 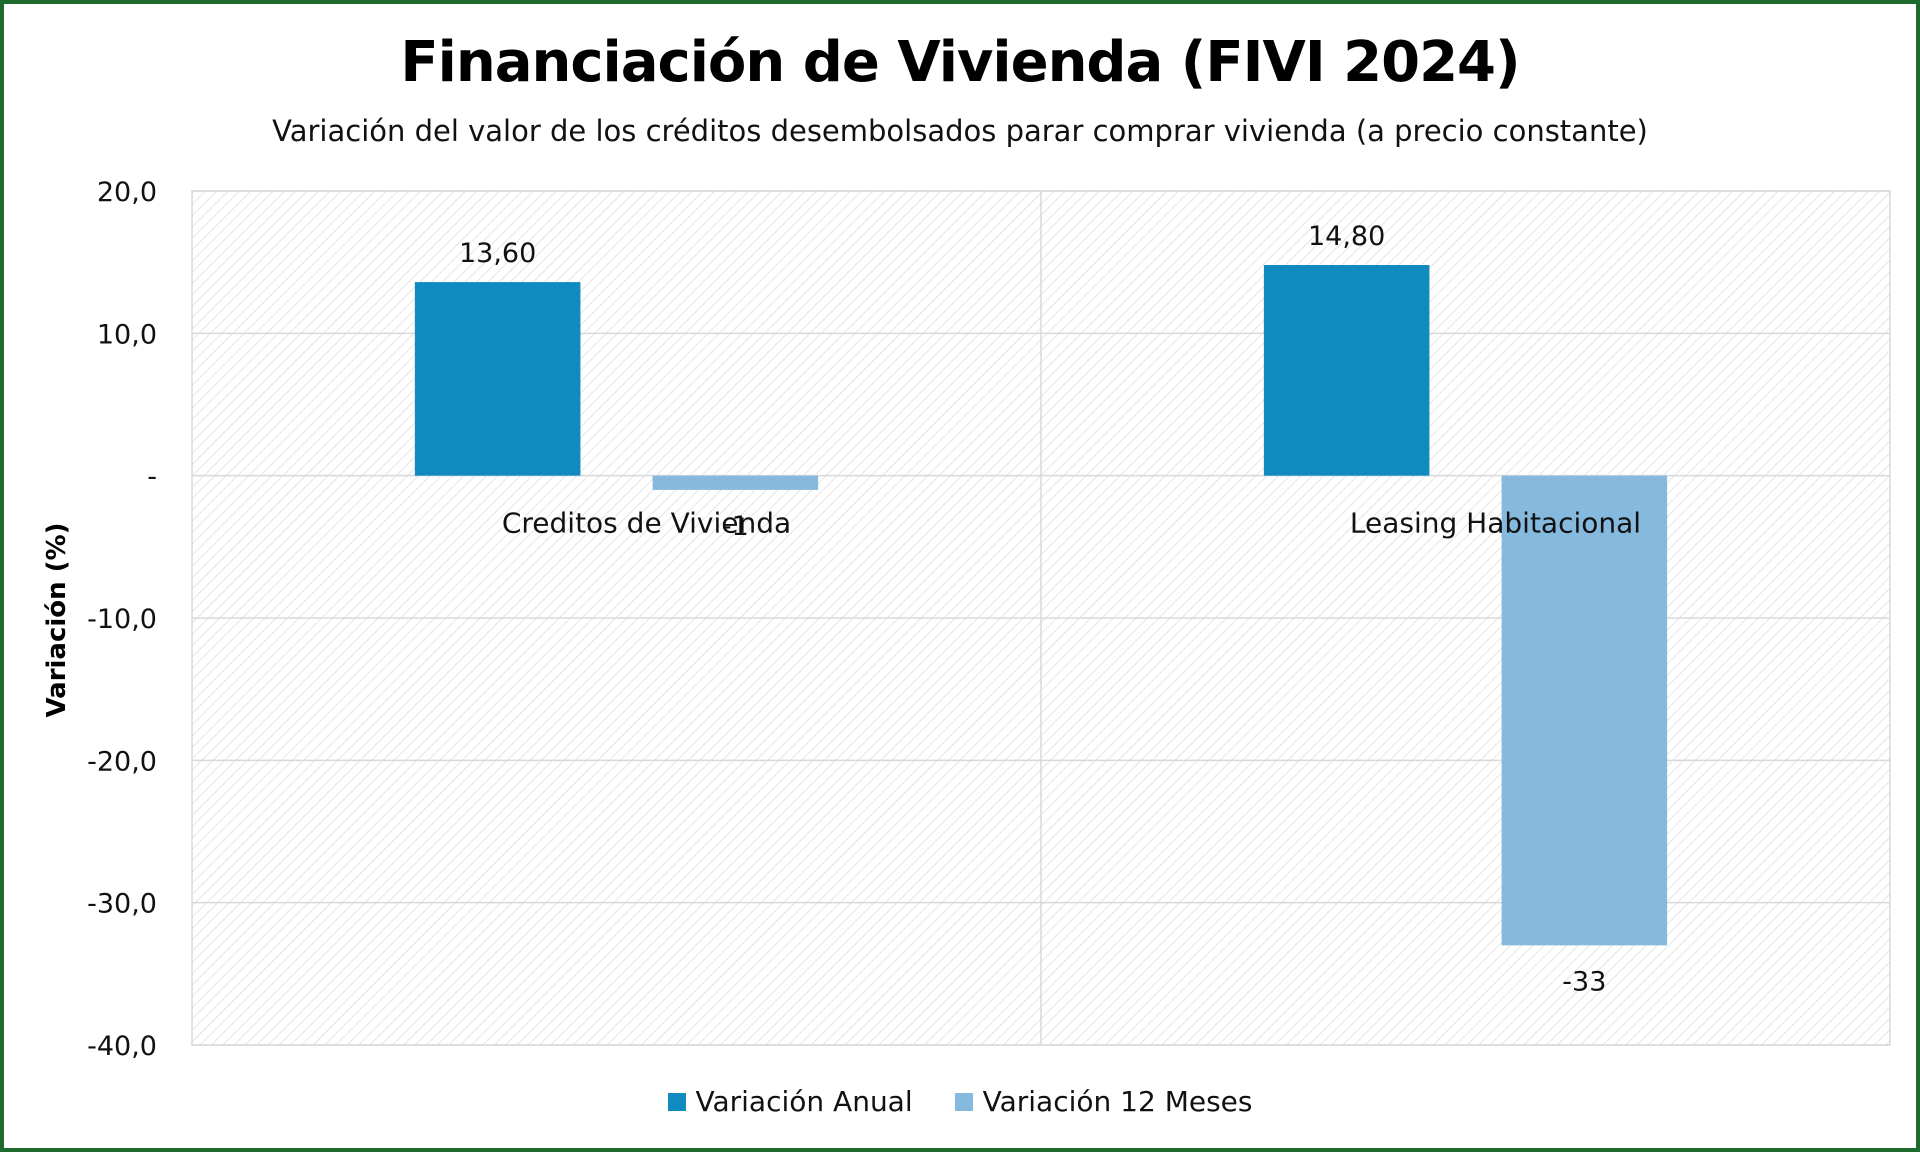 I want to click on y-tick-label: 10,0, so click(x=127, y=334).